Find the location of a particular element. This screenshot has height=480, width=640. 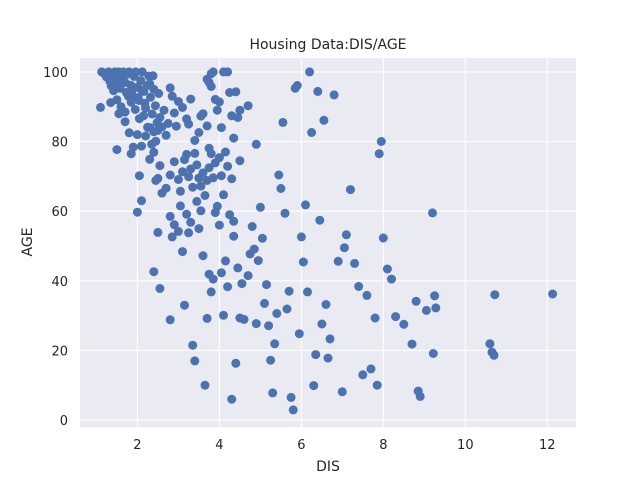

x-tick-label: 8 is located at coordinates (383, 445).